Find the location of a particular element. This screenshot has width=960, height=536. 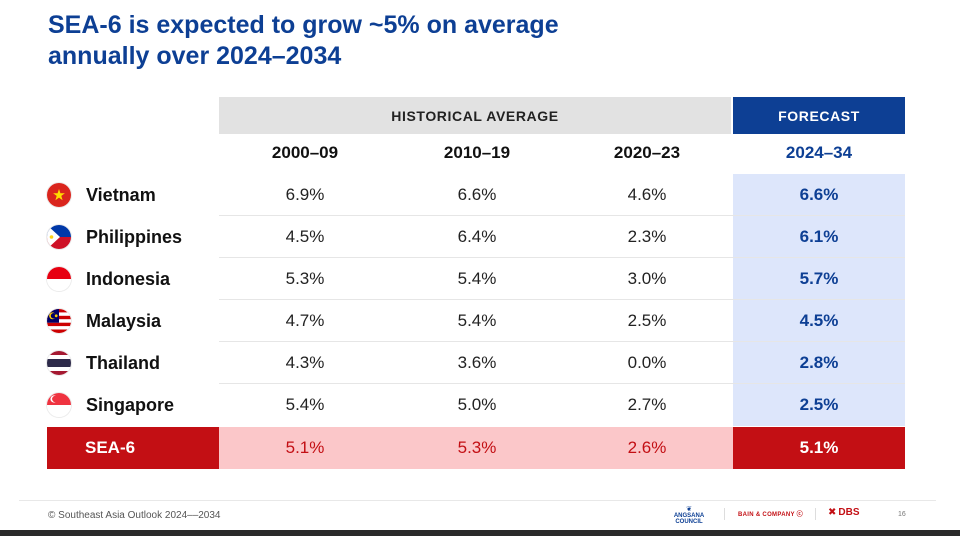

table-row: Philippines 4.5% 6.4% 2.3% 6.1% is located at coordinates (476, 237).